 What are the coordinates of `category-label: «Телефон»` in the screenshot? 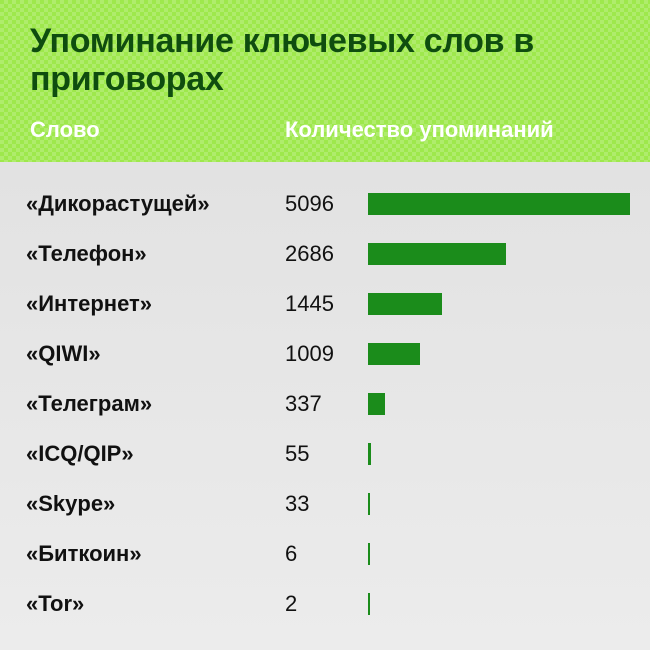 It's located at (86, 253).